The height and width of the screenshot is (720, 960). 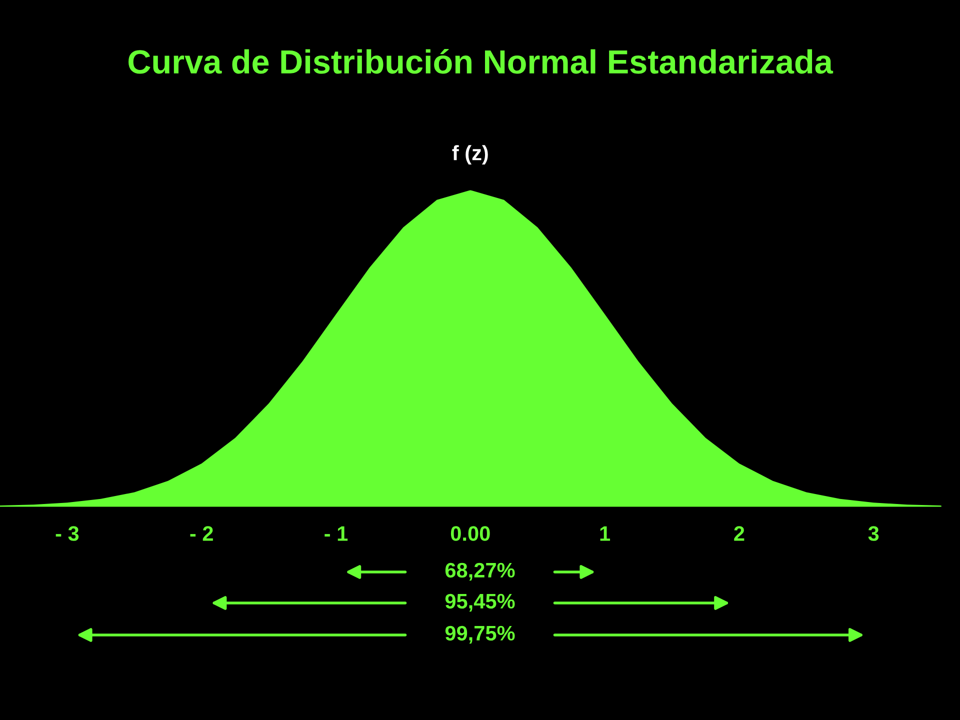 What do you see at coordinates (739, 533) in the screenshot?
I see `x-tick-label: 2` at bounding box center [739, 533].